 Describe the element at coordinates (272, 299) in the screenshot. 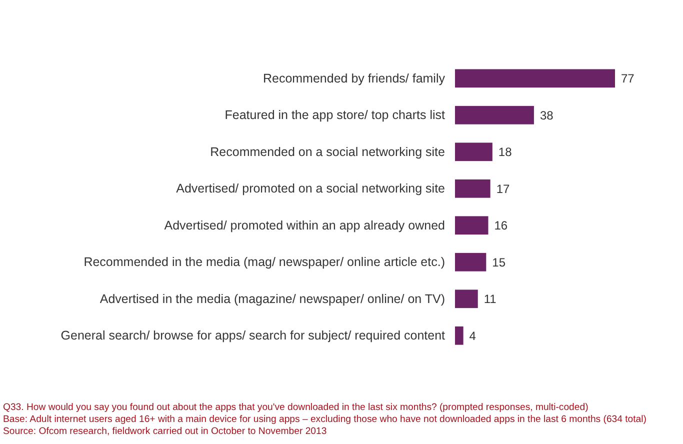

I see `y-tick-label: Advertised in the media (magazine/ newspaper/ online/ on TV)` at that location.